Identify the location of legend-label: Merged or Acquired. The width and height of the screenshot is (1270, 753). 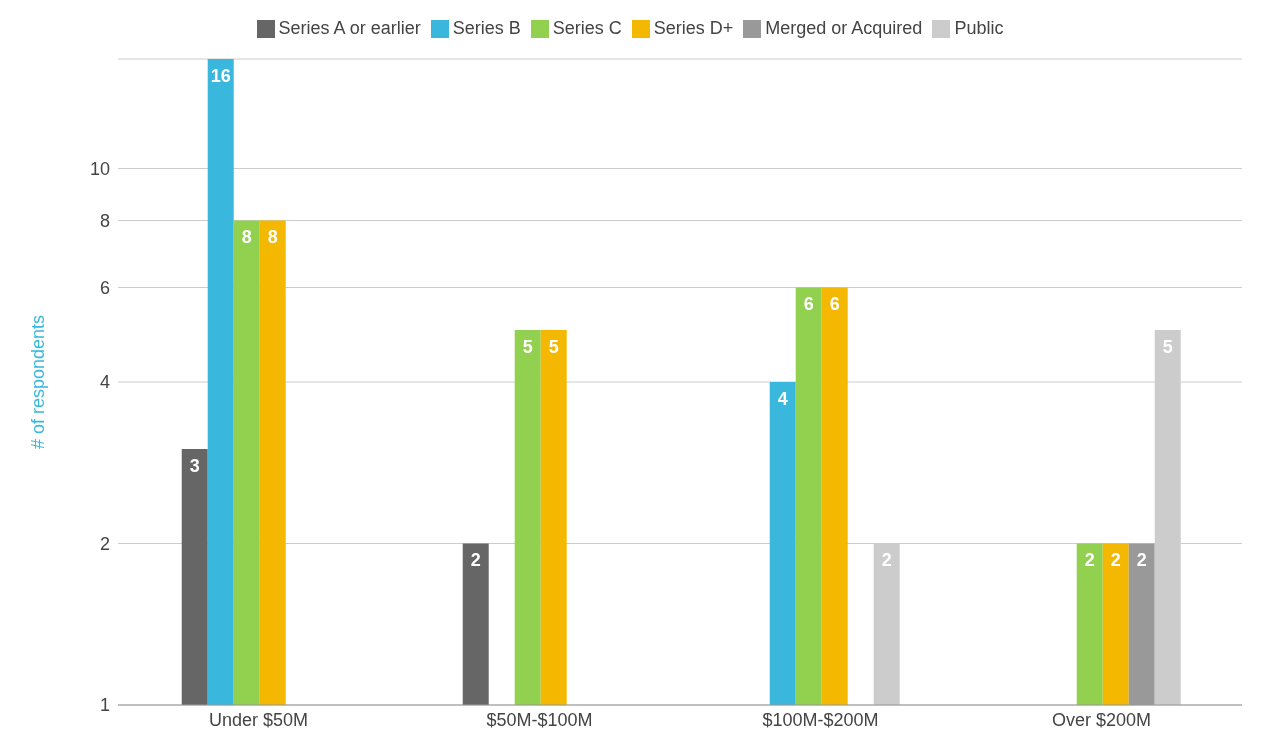
(844, 28).